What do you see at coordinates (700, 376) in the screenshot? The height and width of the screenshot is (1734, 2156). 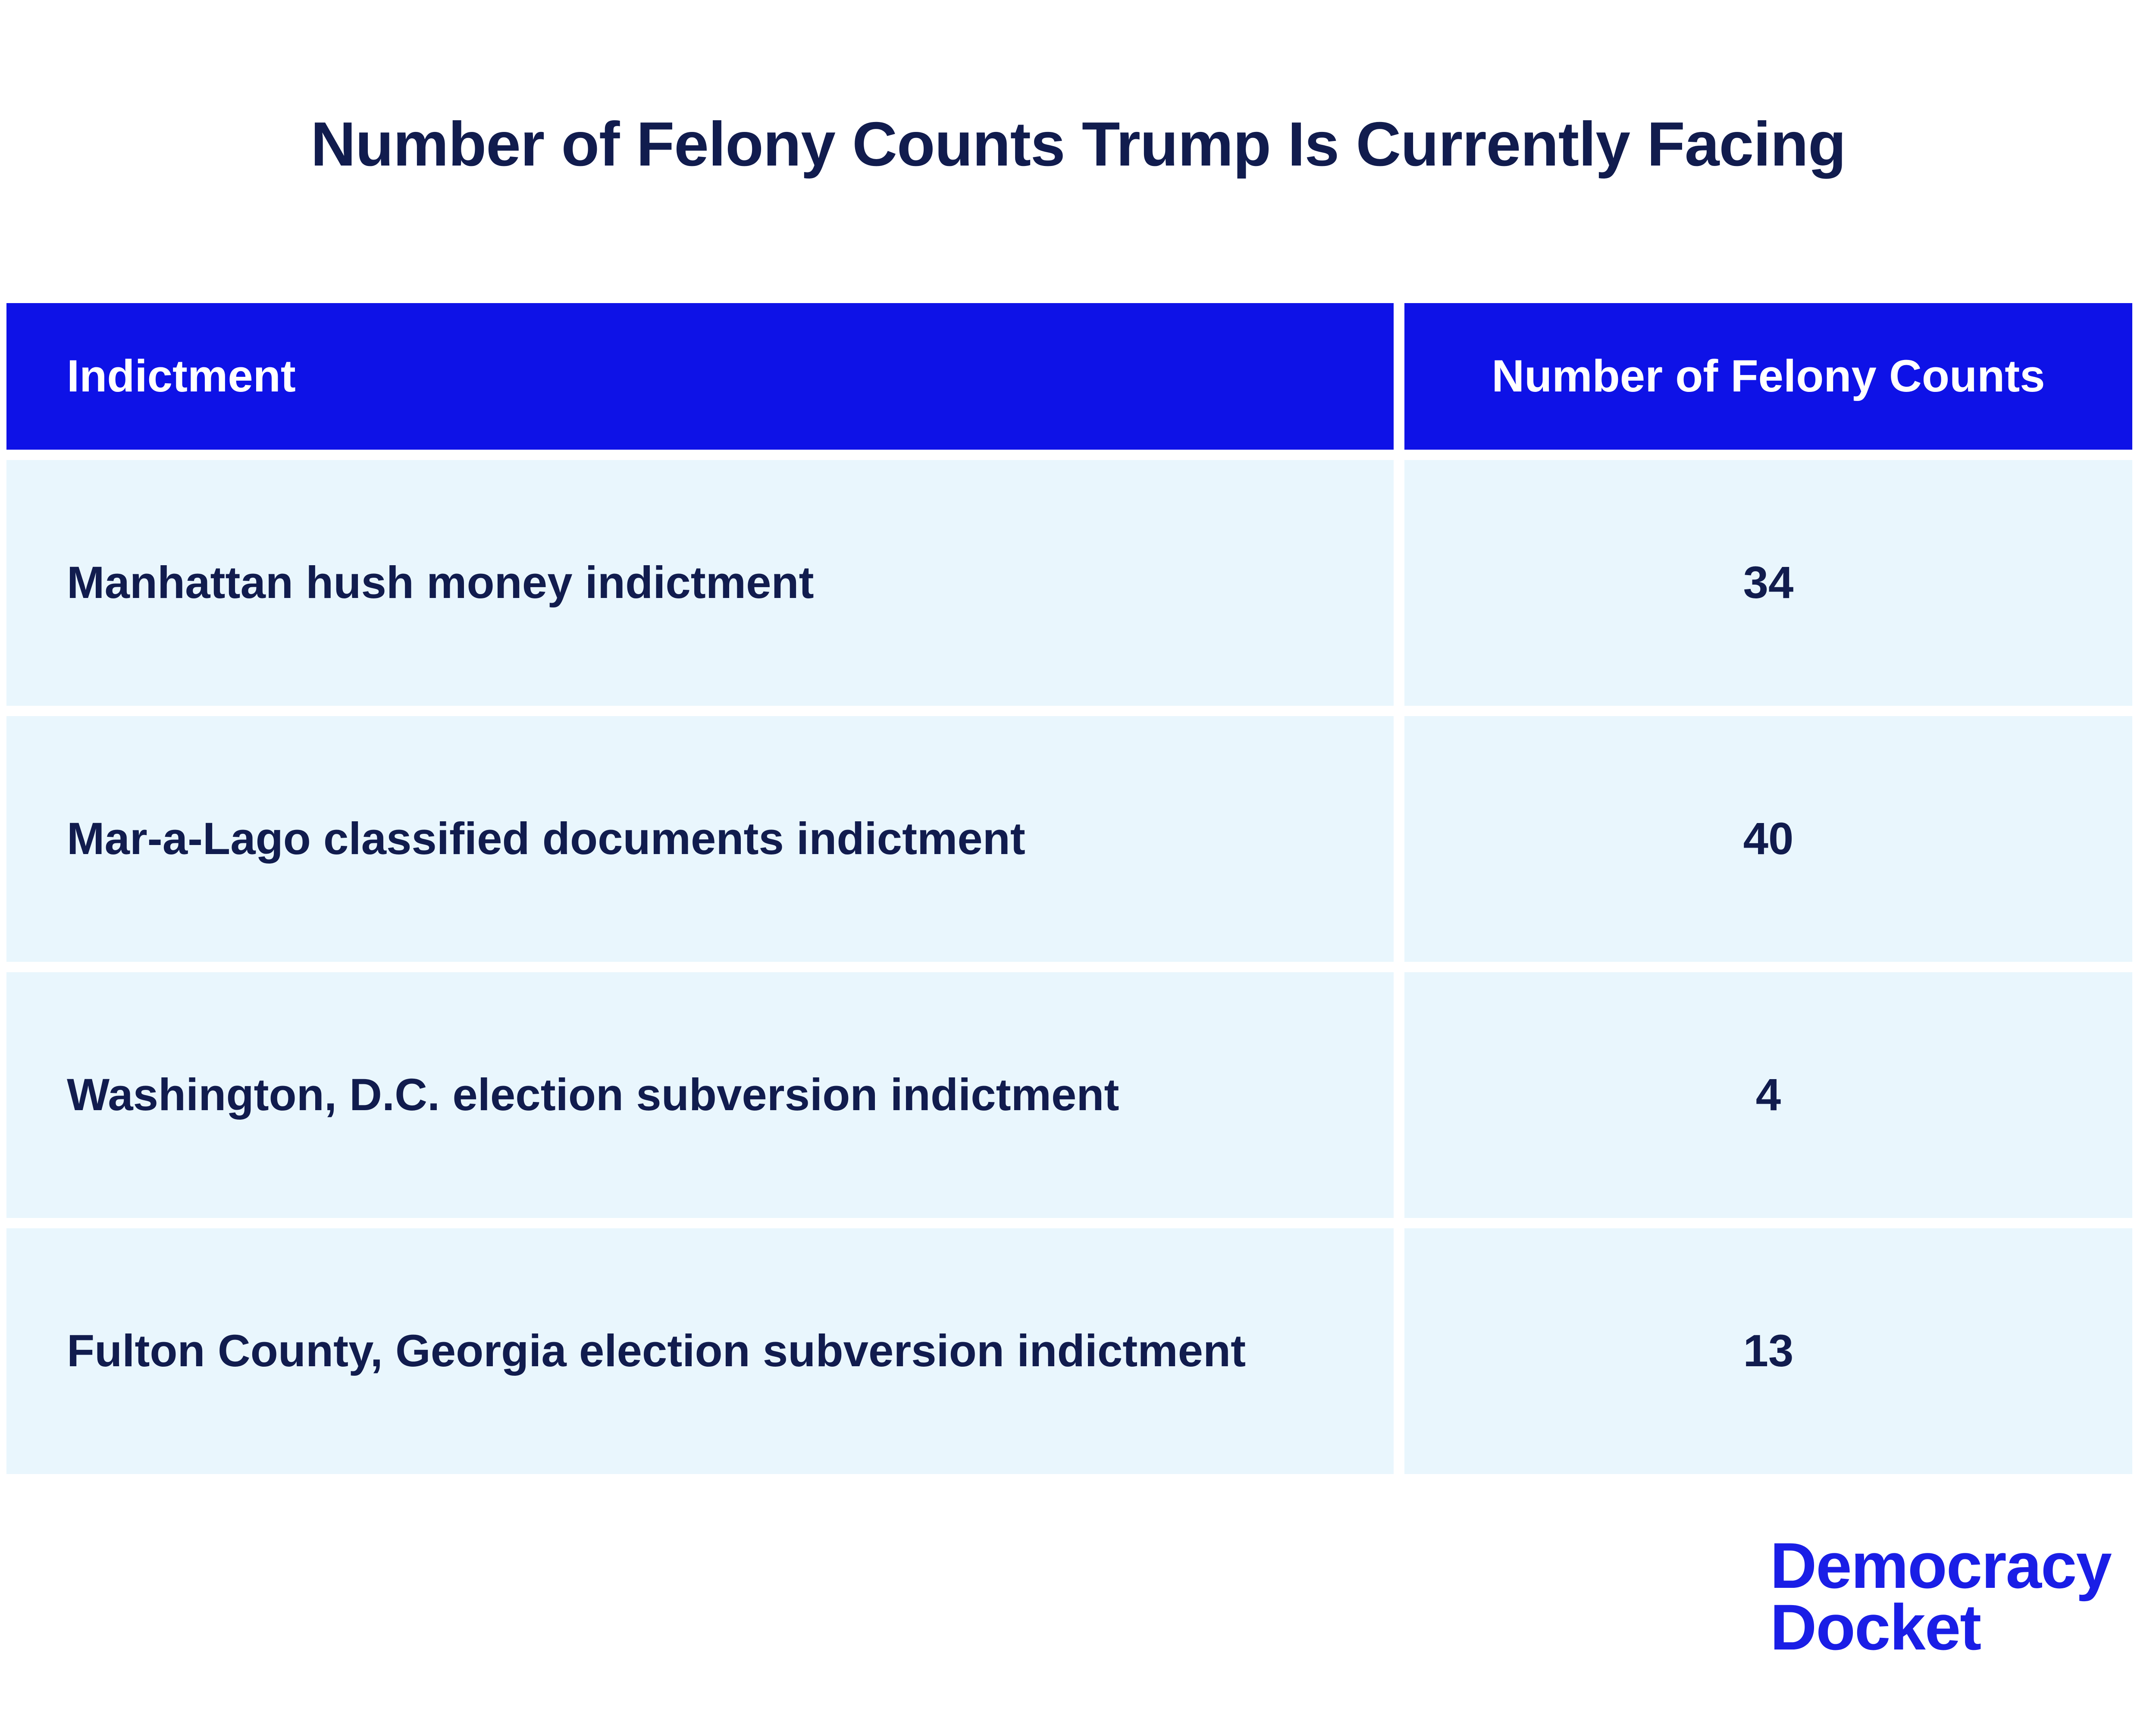 I see `column-header-indictment: Indictment` at bounding box center [700, 376].